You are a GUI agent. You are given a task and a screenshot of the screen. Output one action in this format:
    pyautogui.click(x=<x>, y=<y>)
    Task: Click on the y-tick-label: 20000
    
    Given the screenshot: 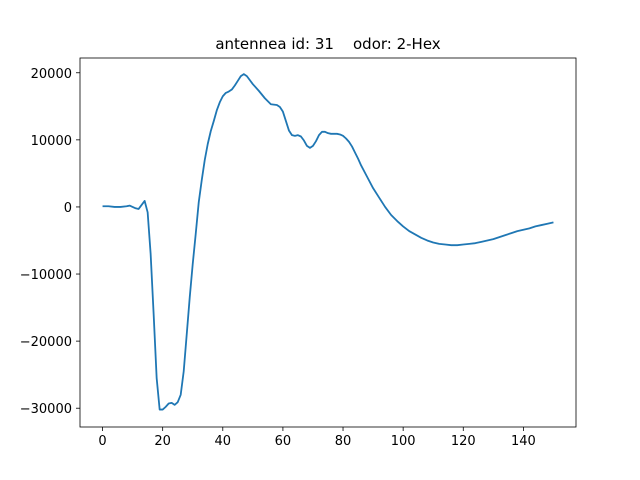 What is the action you would take?
    pyautogui.click(x=51, y=74)
    